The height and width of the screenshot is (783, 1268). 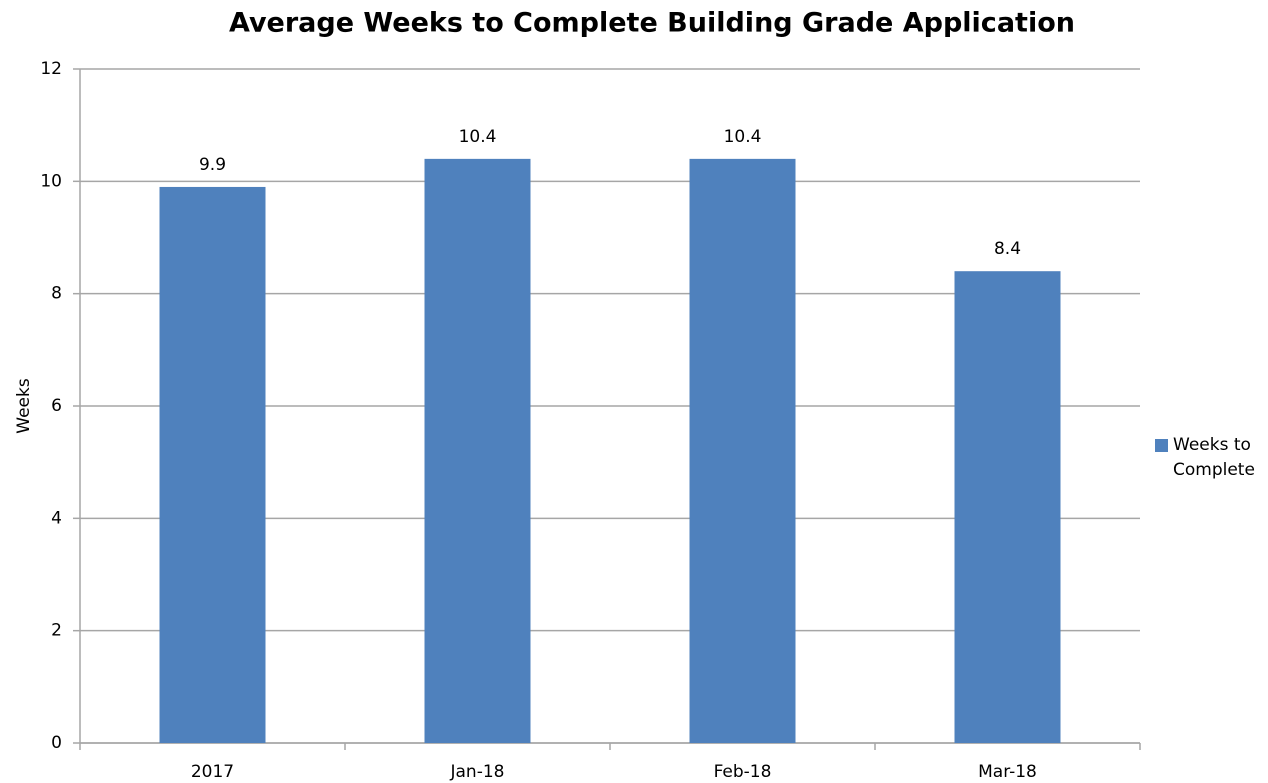 I want to click on legend-label: Weeks to Complete, so click(x=1214, y=457).